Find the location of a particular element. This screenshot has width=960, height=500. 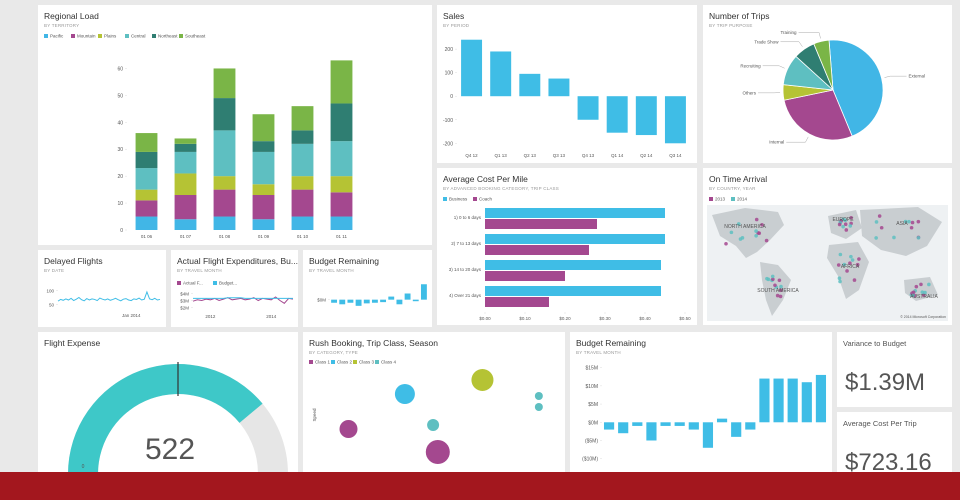

card-title: Average Cost Per Trip is located at coordinates (880, 423).